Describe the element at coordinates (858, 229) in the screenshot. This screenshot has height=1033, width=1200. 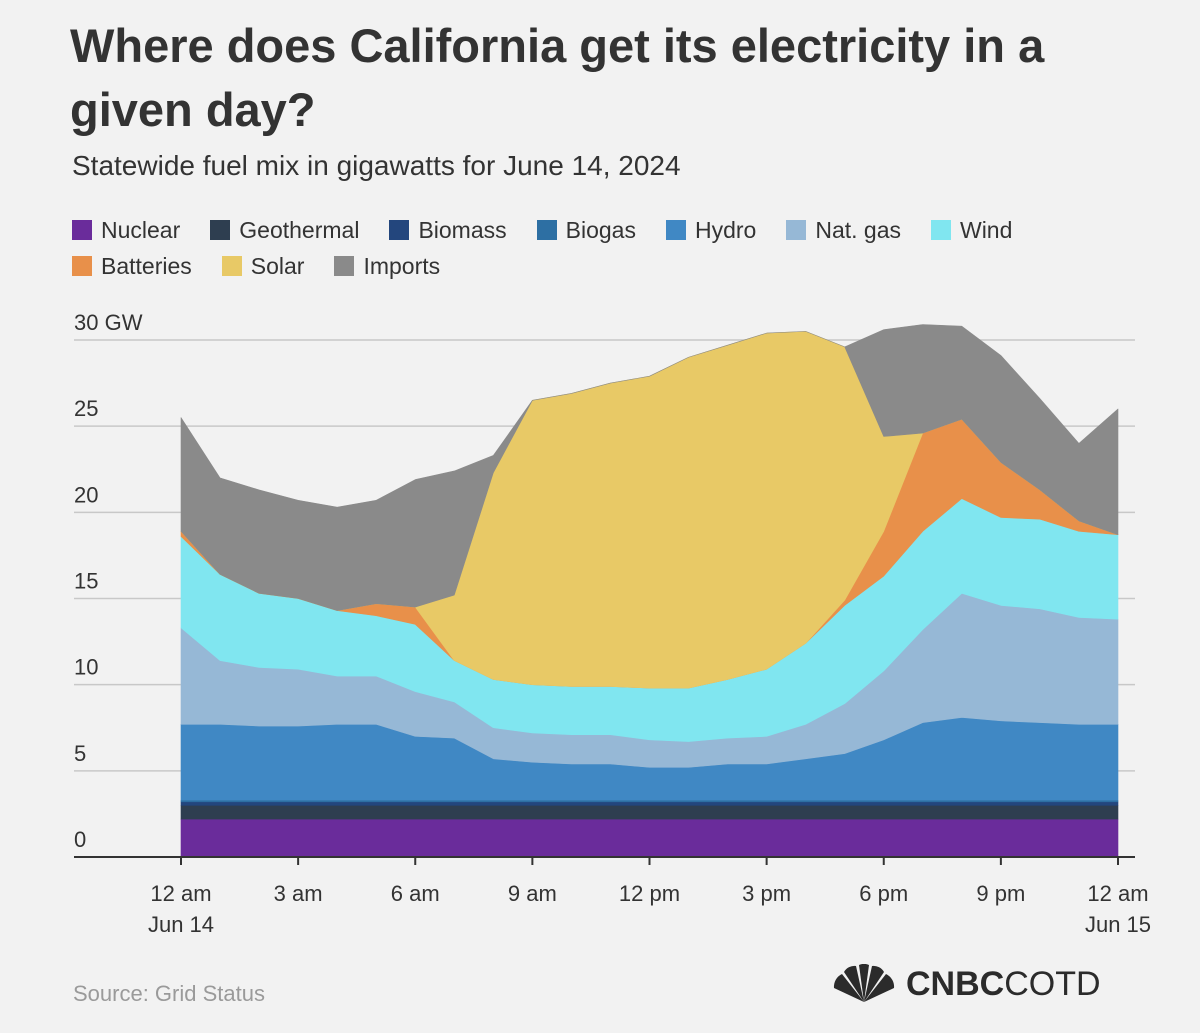
I see `legend-label: Nat. gas` at that location.